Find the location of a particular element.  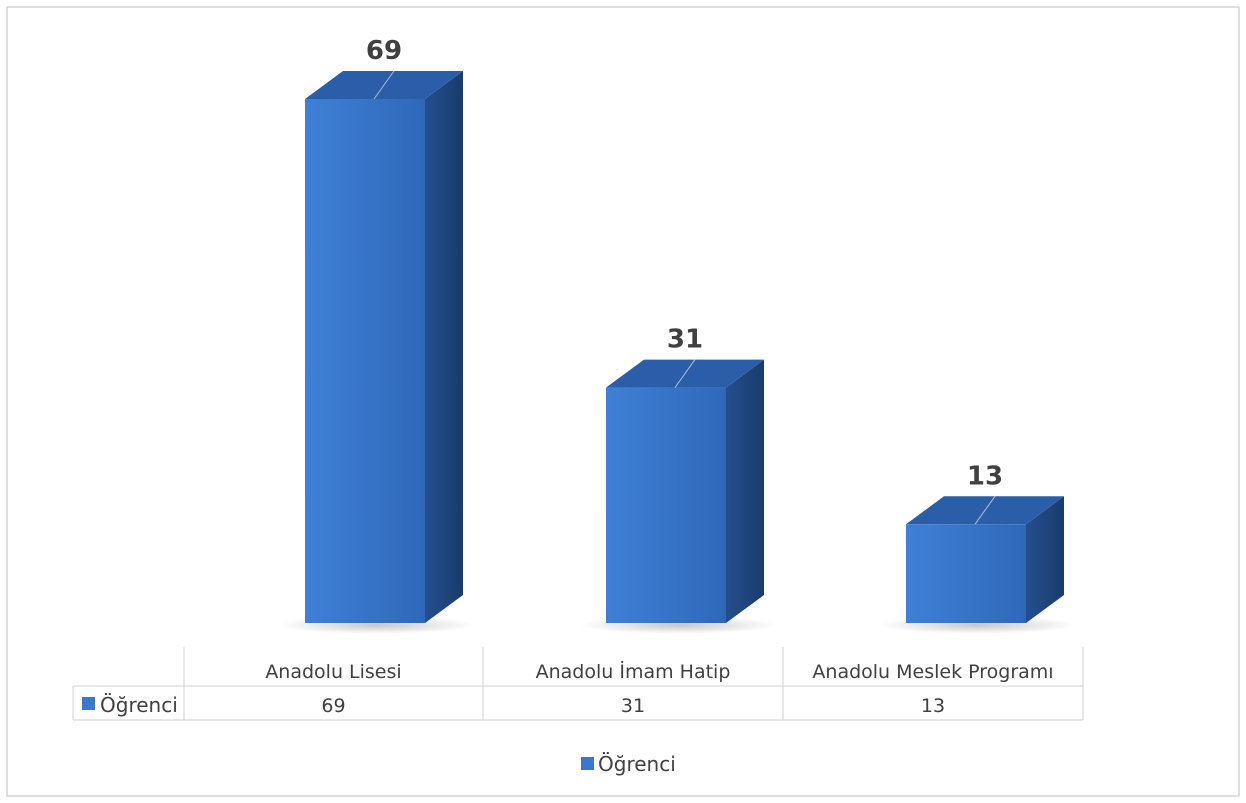

bar-side-anadolu-lisesi is located at coordinates (444, 347).